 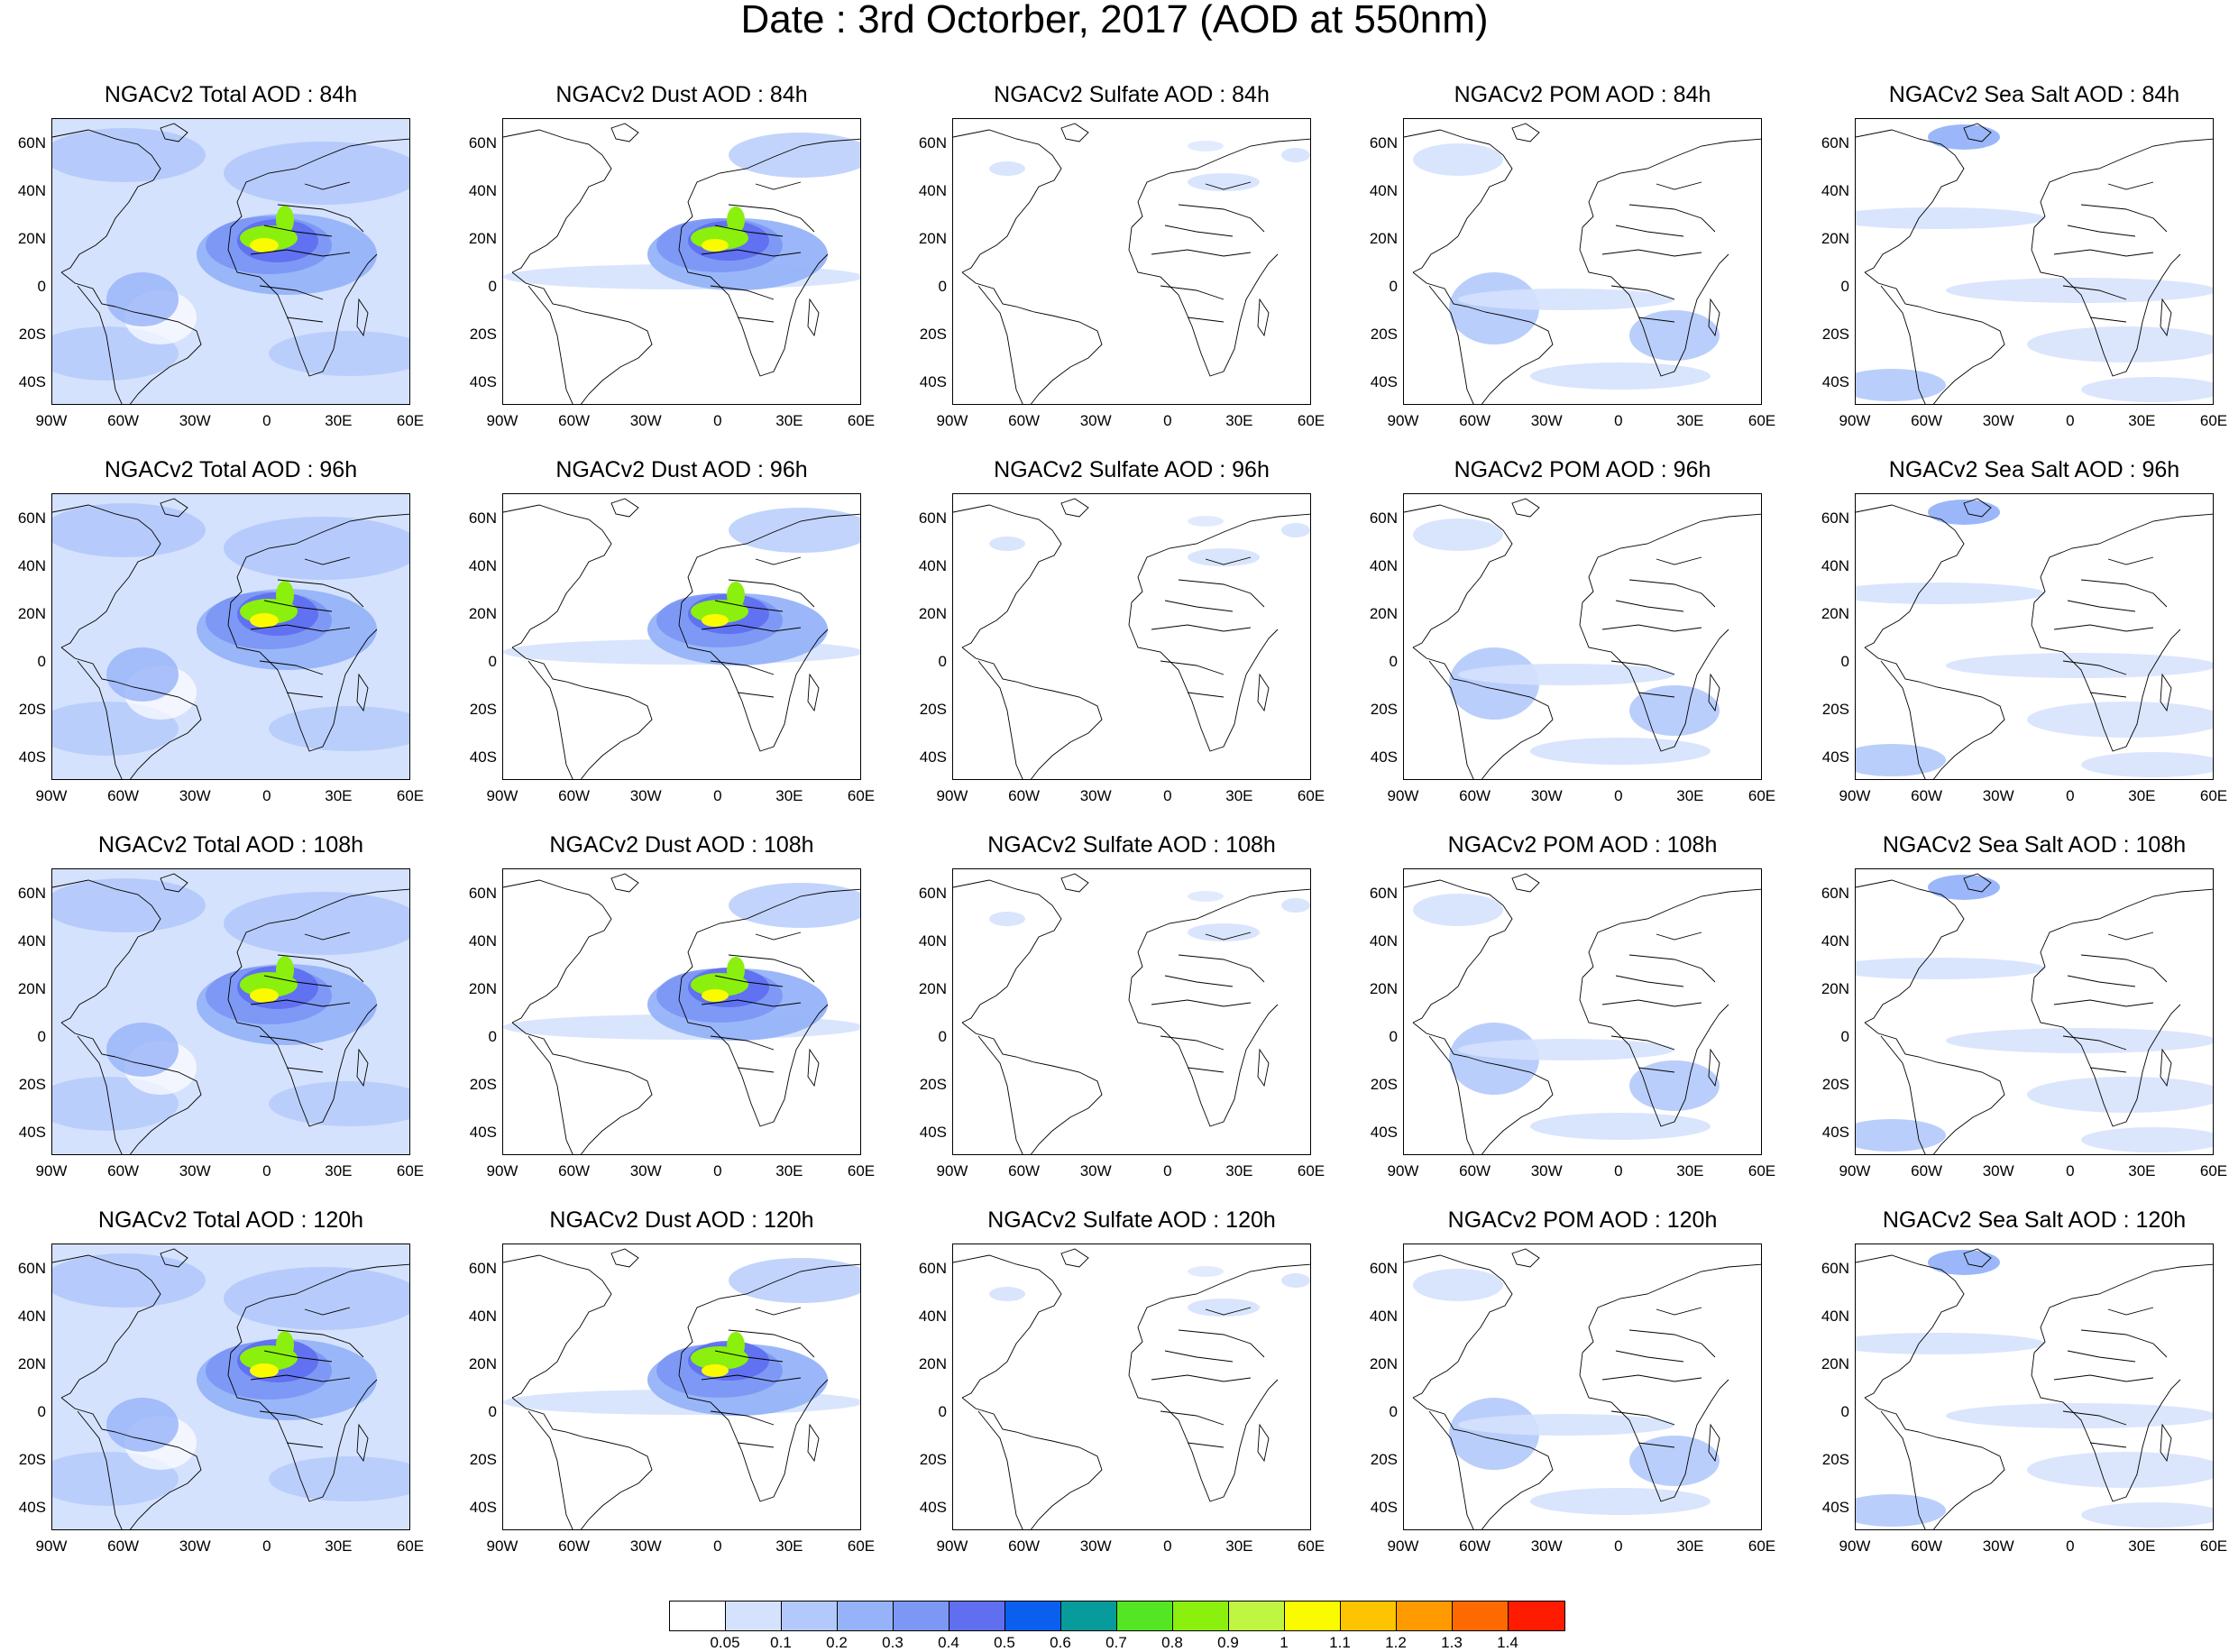 I want to click on colorbar-tick-label: 0.2, so click(x=837, y=1642).